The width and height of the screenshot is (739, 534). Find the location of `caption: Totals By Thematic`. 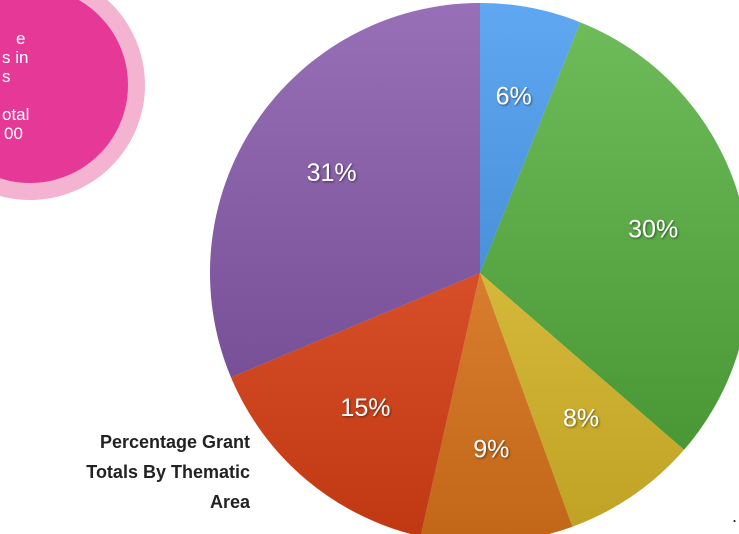

caption: Totals By Thematic is located at coordinates (168, 472).